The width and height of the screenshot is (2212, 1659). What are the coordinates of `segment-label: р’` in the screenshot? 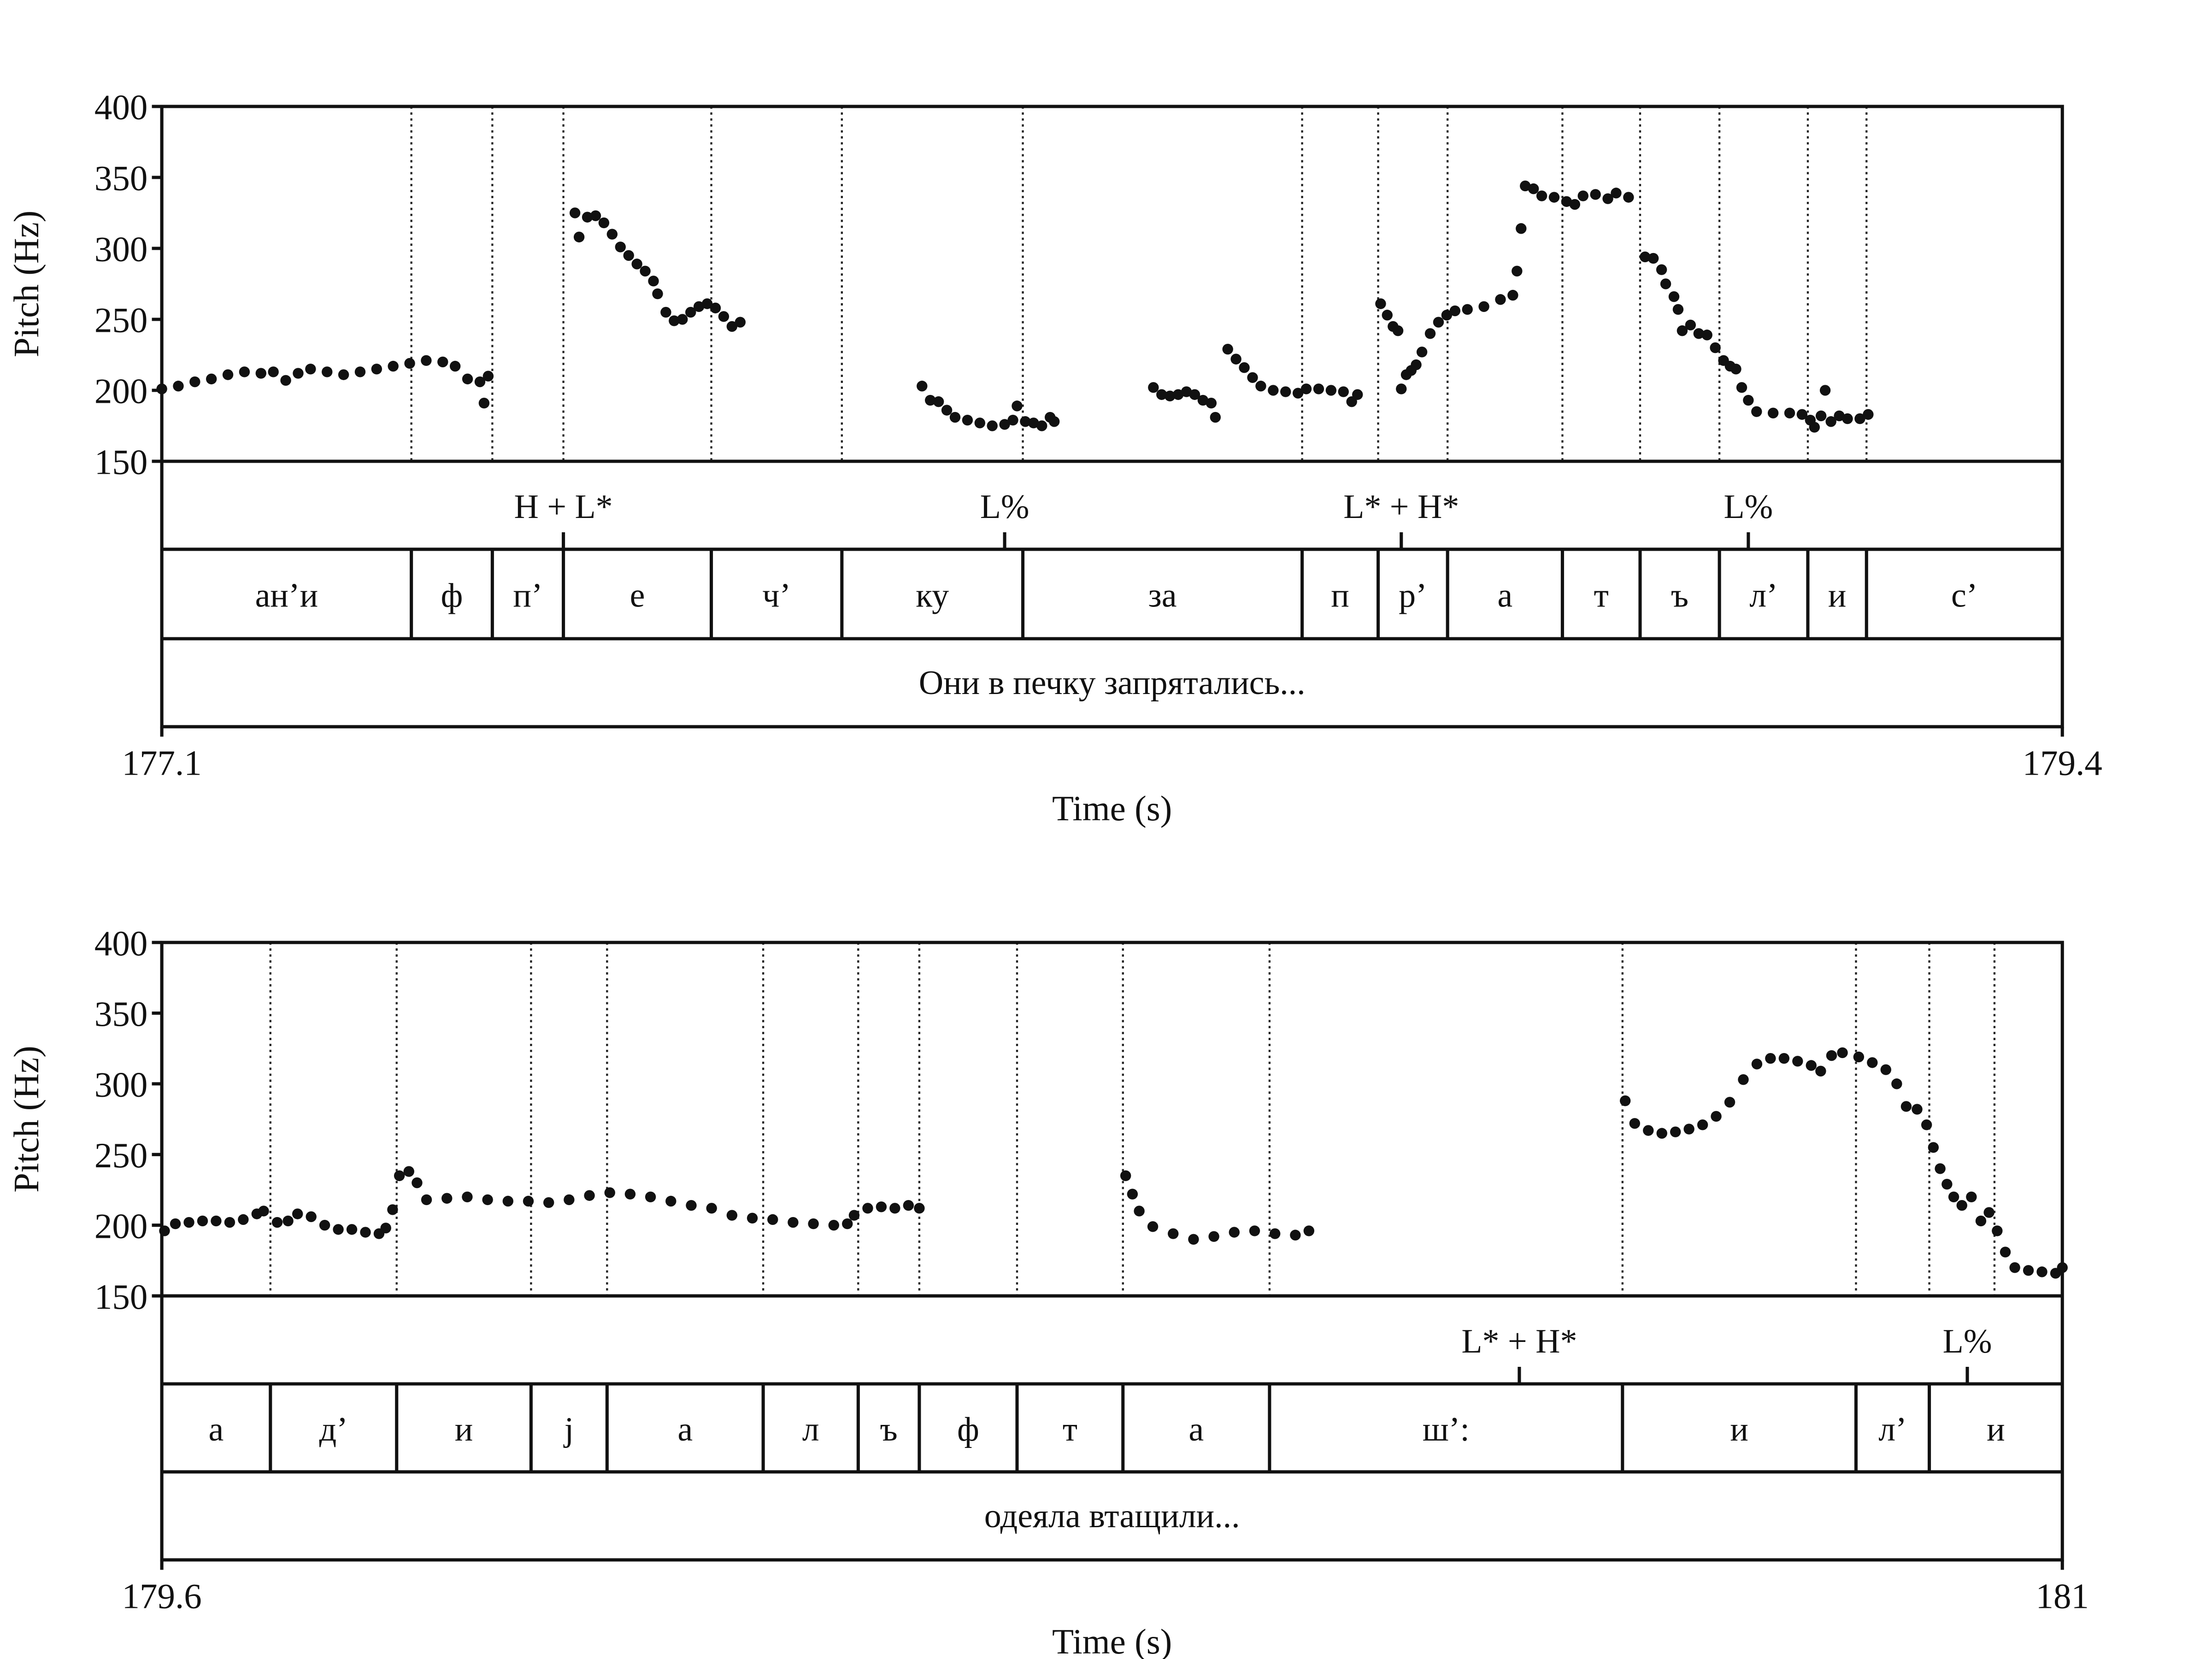 It's located at (1413, 595).